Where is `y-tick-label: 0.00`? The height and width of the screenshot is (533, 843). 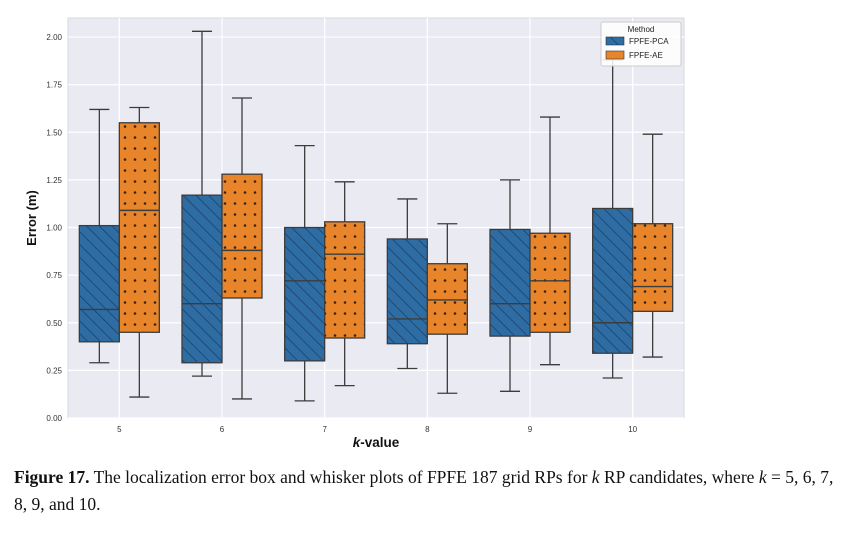
y-tick-label: 0.00 is located at coordinates (54, 418).